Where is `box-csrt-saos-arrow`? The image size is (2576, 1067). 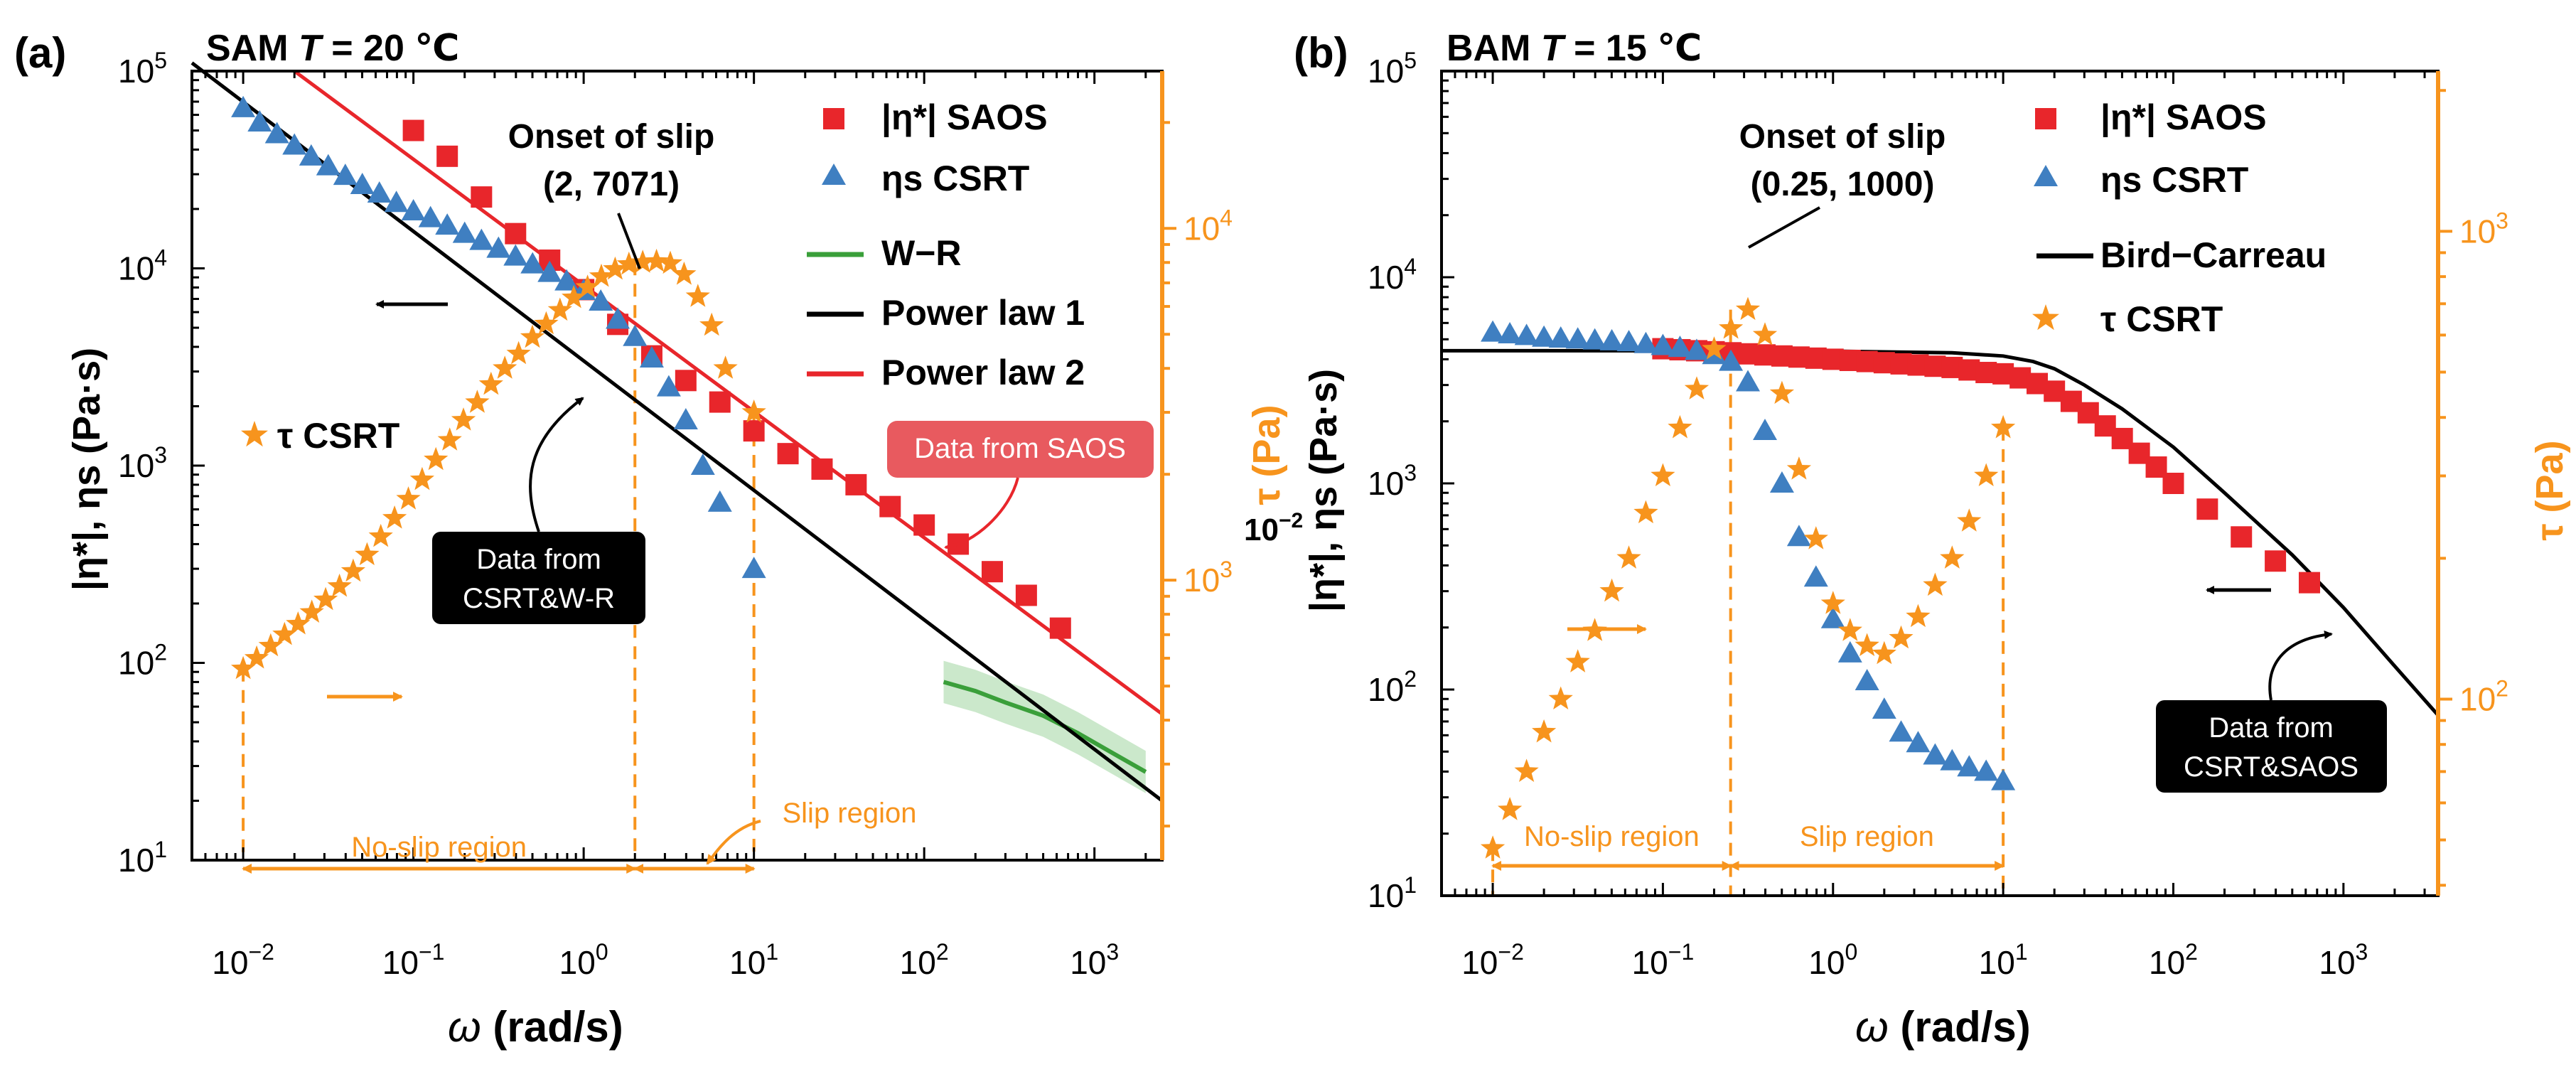
box-csrt-saos-arrow is located at coordinates (2300, 666).